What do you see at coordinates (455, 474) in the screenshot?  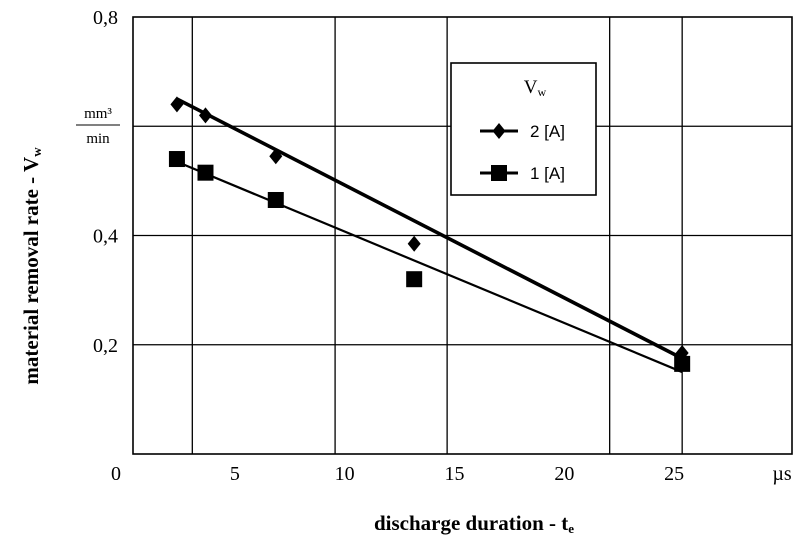 I see `x-tick-label: 15` at bounding box center [455, 474].